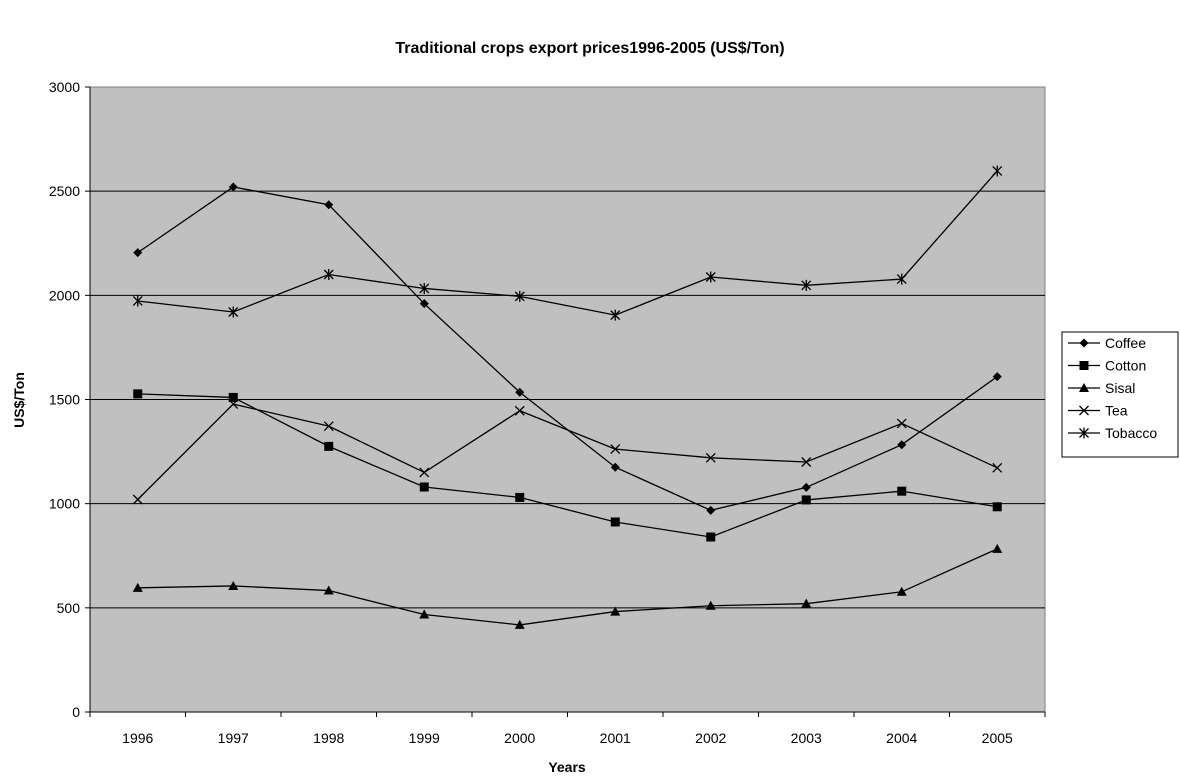 The image size is (1180, 776). Describe the element at coordinates (233, 738) in the screenshot. I see `x-tick-label: 1997` at that location.